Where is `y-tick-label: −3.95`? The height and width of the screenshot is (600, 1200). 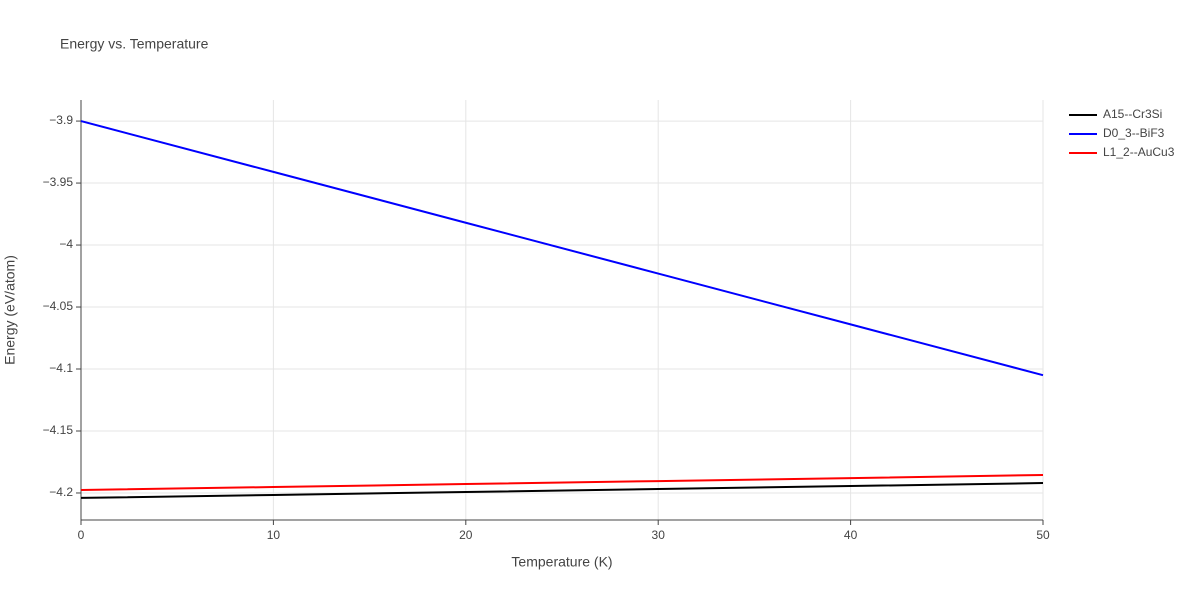 y-tick-label: −3.95 is located at coordinates (58, 182).